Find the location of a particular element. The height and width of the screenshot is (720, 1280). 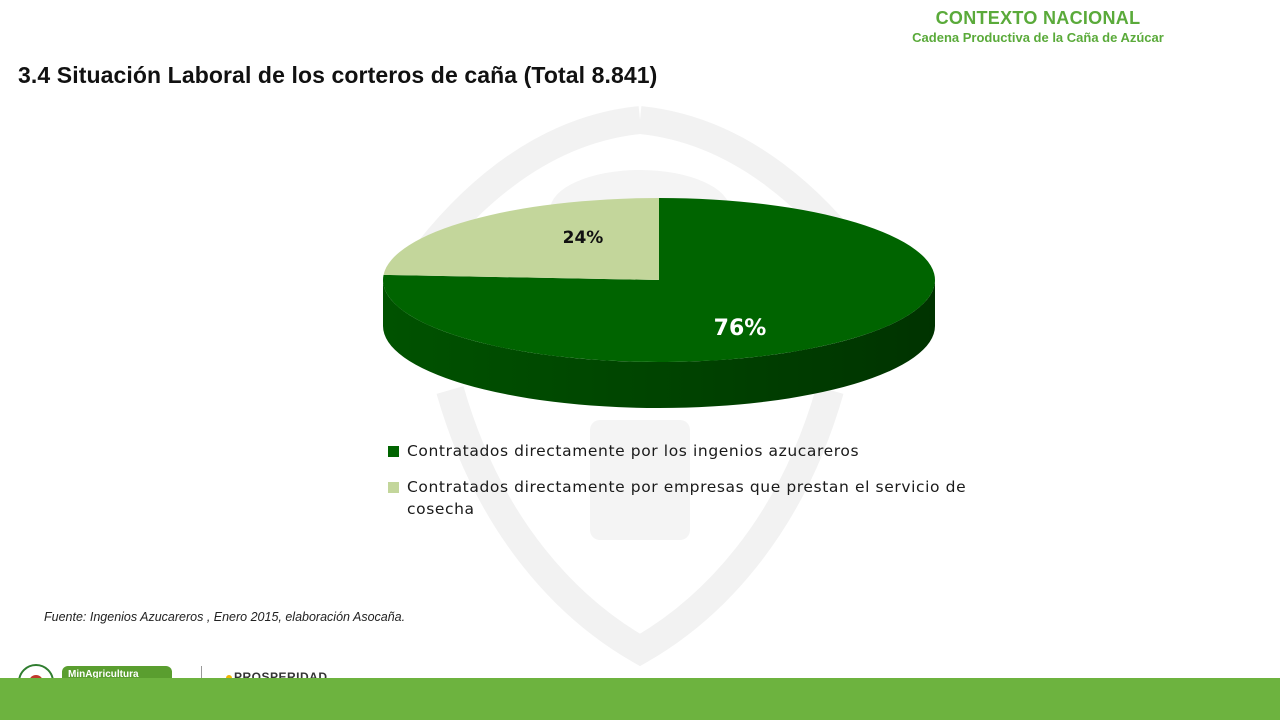

pie-chart: 76% 24% is located at coordinates (659, 303).